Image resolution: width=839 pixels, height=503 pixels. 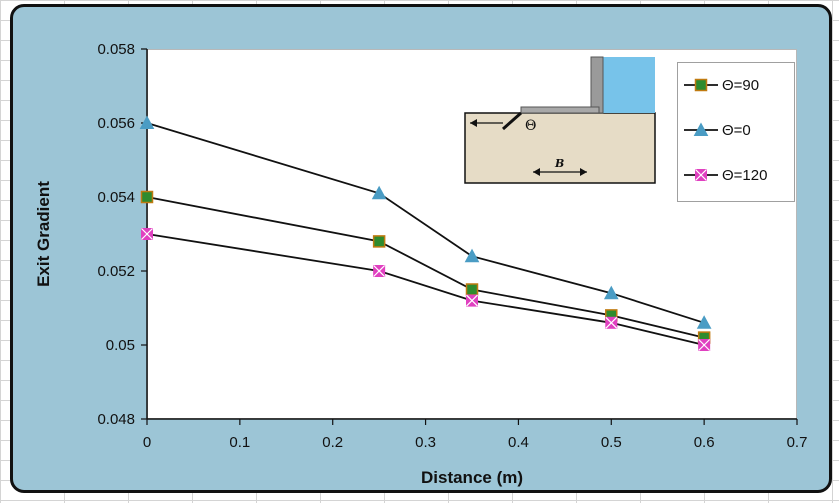 I want to click on y-tick-label: 0.048, so click(x=116, y=419).